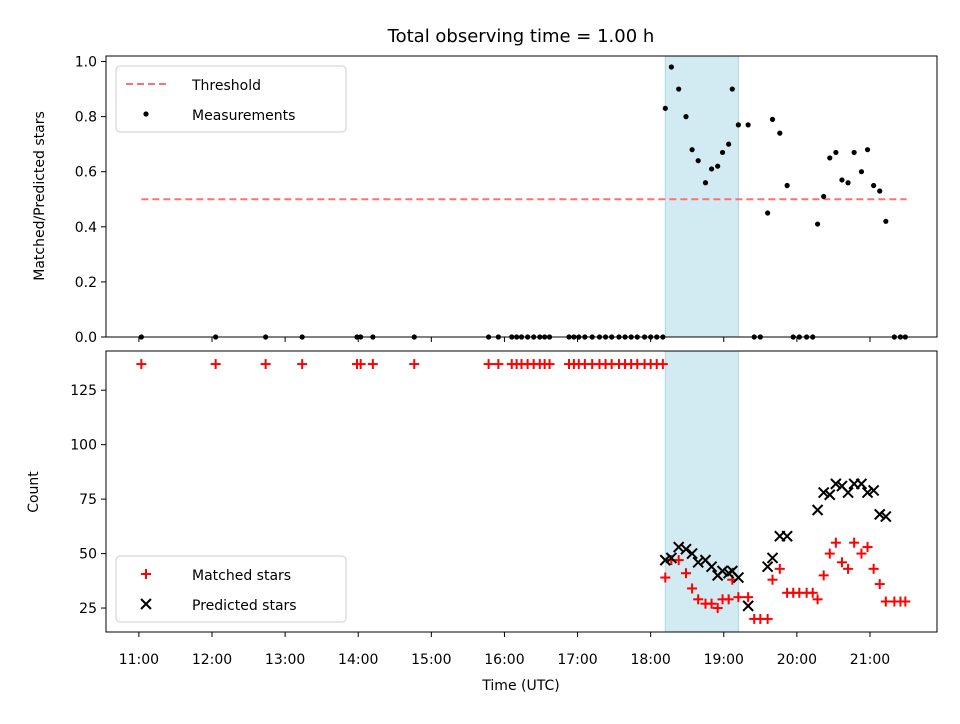 The height and width of the screenshot is (724, 960). I want to click on y-tick-label: 125, so click(83, 391).